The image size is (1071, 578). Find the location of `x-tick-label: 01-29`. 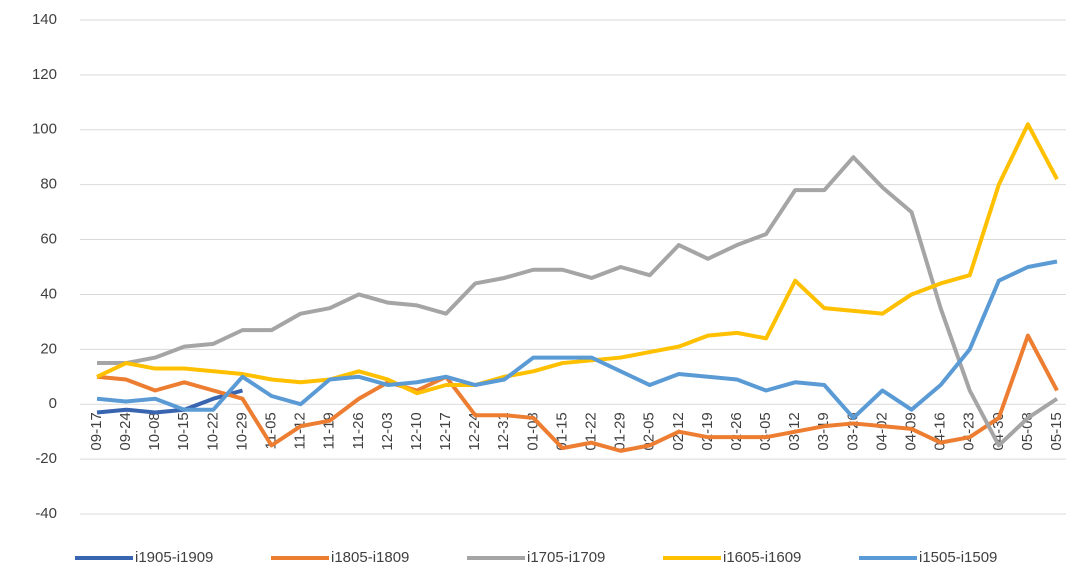

x-tick-label: 01-29 is located at coordinates (620, 431).